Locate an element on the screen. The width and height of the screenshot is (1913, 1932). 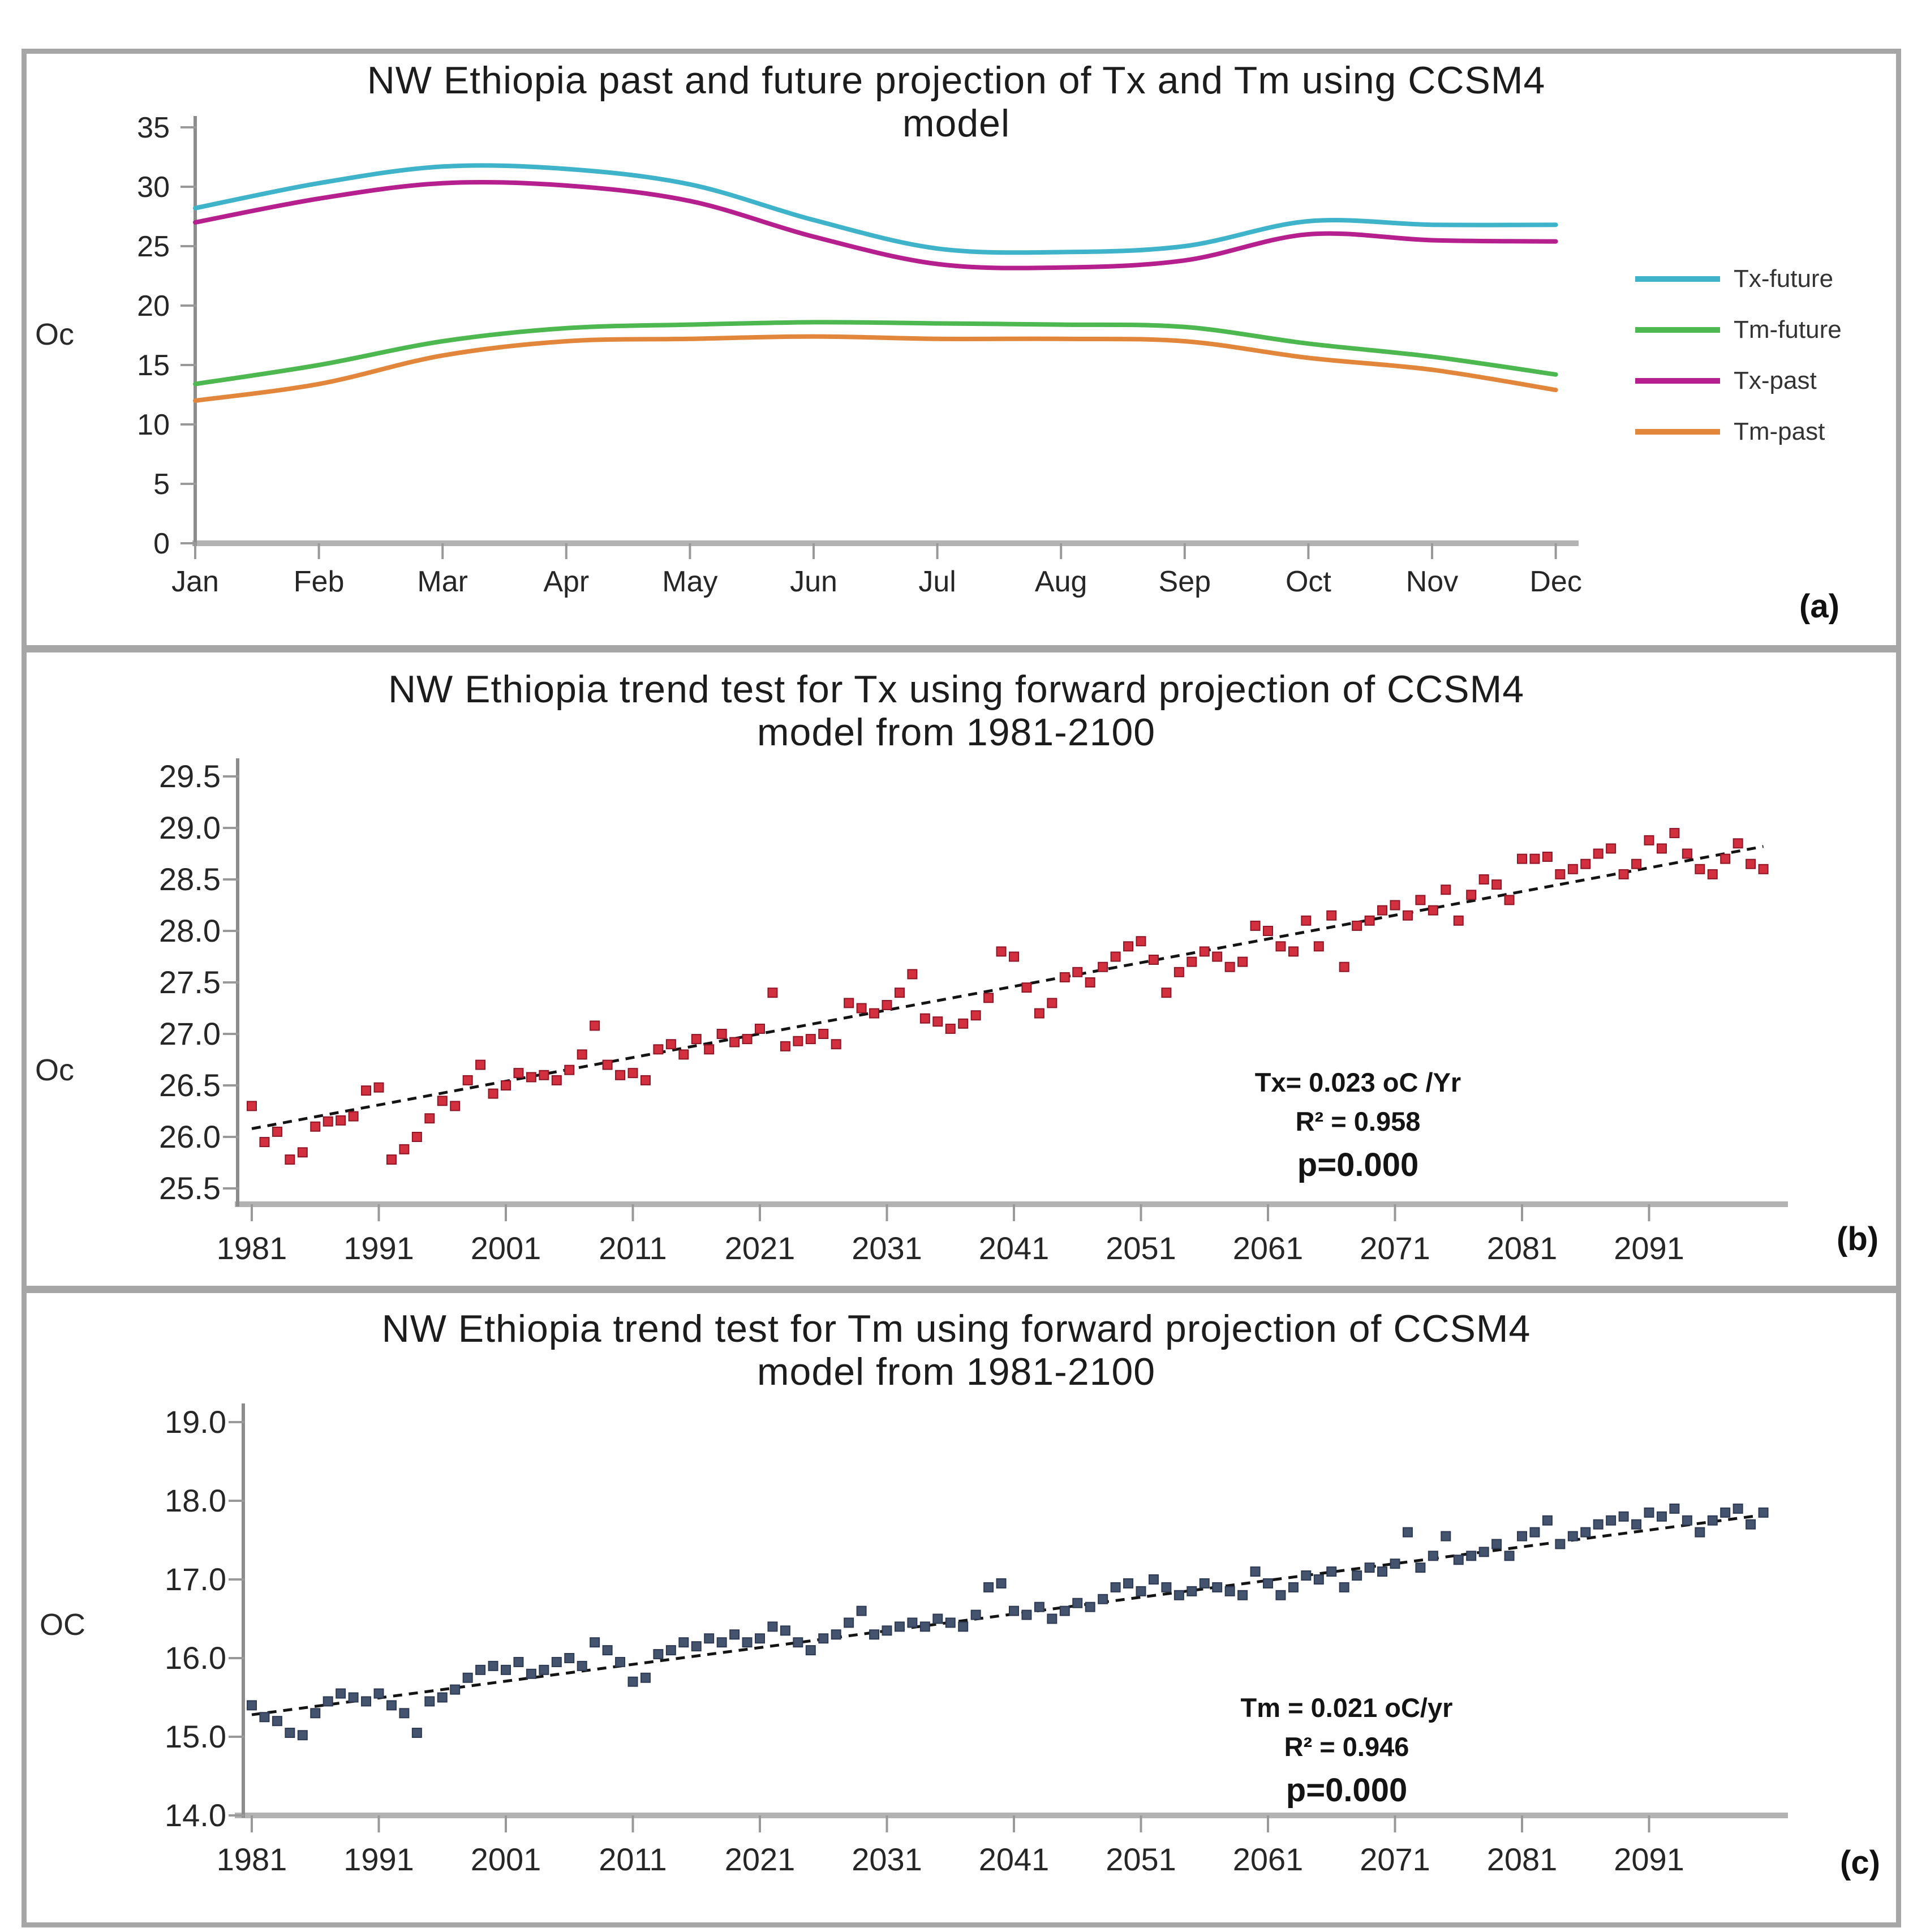
panel-b-slope-text: Tx= 0.023 oC /Yr is located at coordinates (1357, 1082).